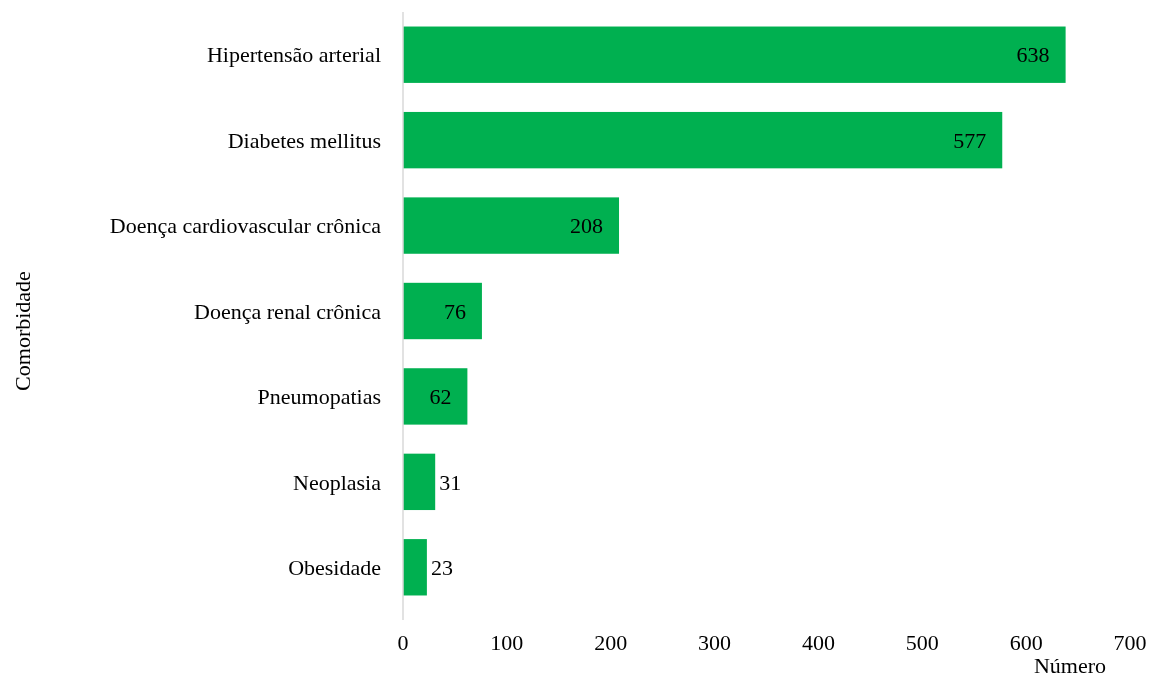 This screenshot has width=1160, height=680. What do you see at coordinates (450, 482) in the screenshot?
I see `data-label: 31` at bounding box center [450, 482].